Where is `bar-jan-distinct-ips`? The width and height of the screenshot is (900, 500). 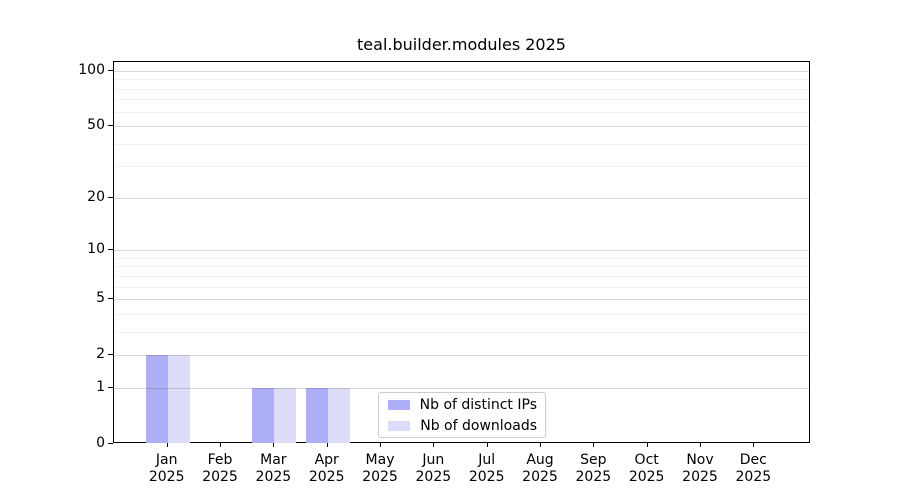
bar-jan-distinct-ips is located at coordinates (156, 399).